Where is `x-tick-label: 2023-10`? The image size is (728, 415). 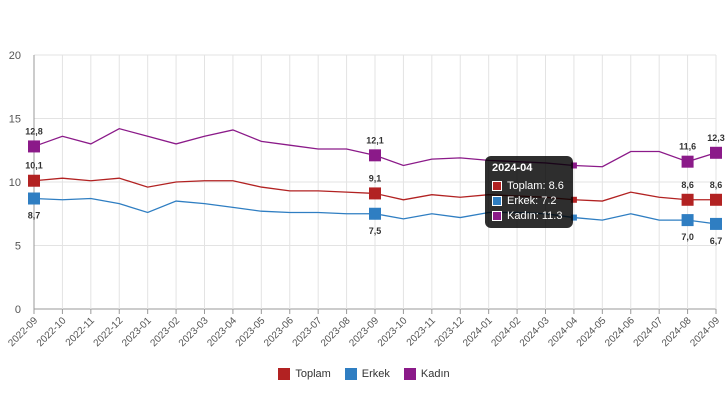 x-tick-label: 2023-10 is located at coordinates (393, 332).